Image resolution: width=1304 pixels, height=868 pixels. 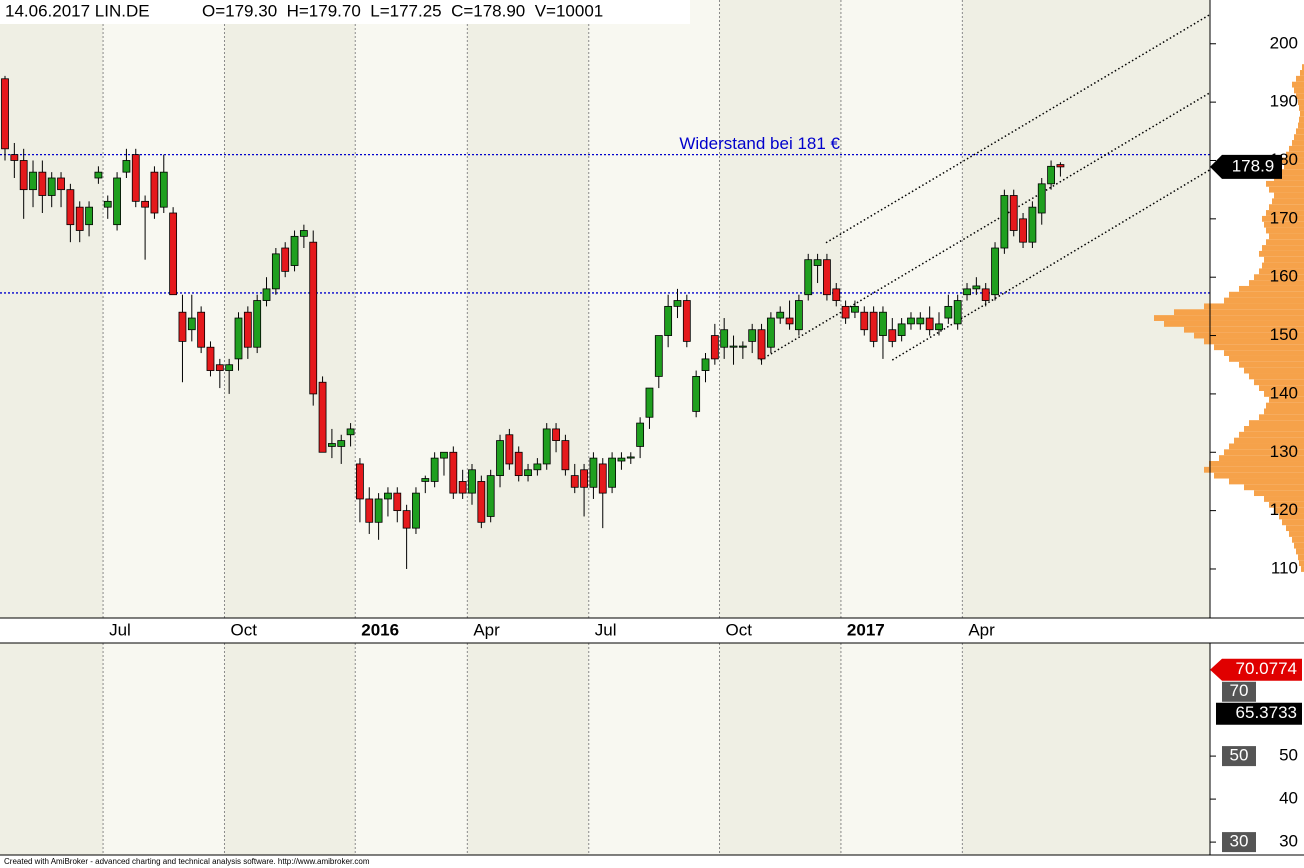 What do you see at coordinates (1266, 668) in the screenshot?
I see `value-label: 70.0774` at bounding box center [1266, 668].